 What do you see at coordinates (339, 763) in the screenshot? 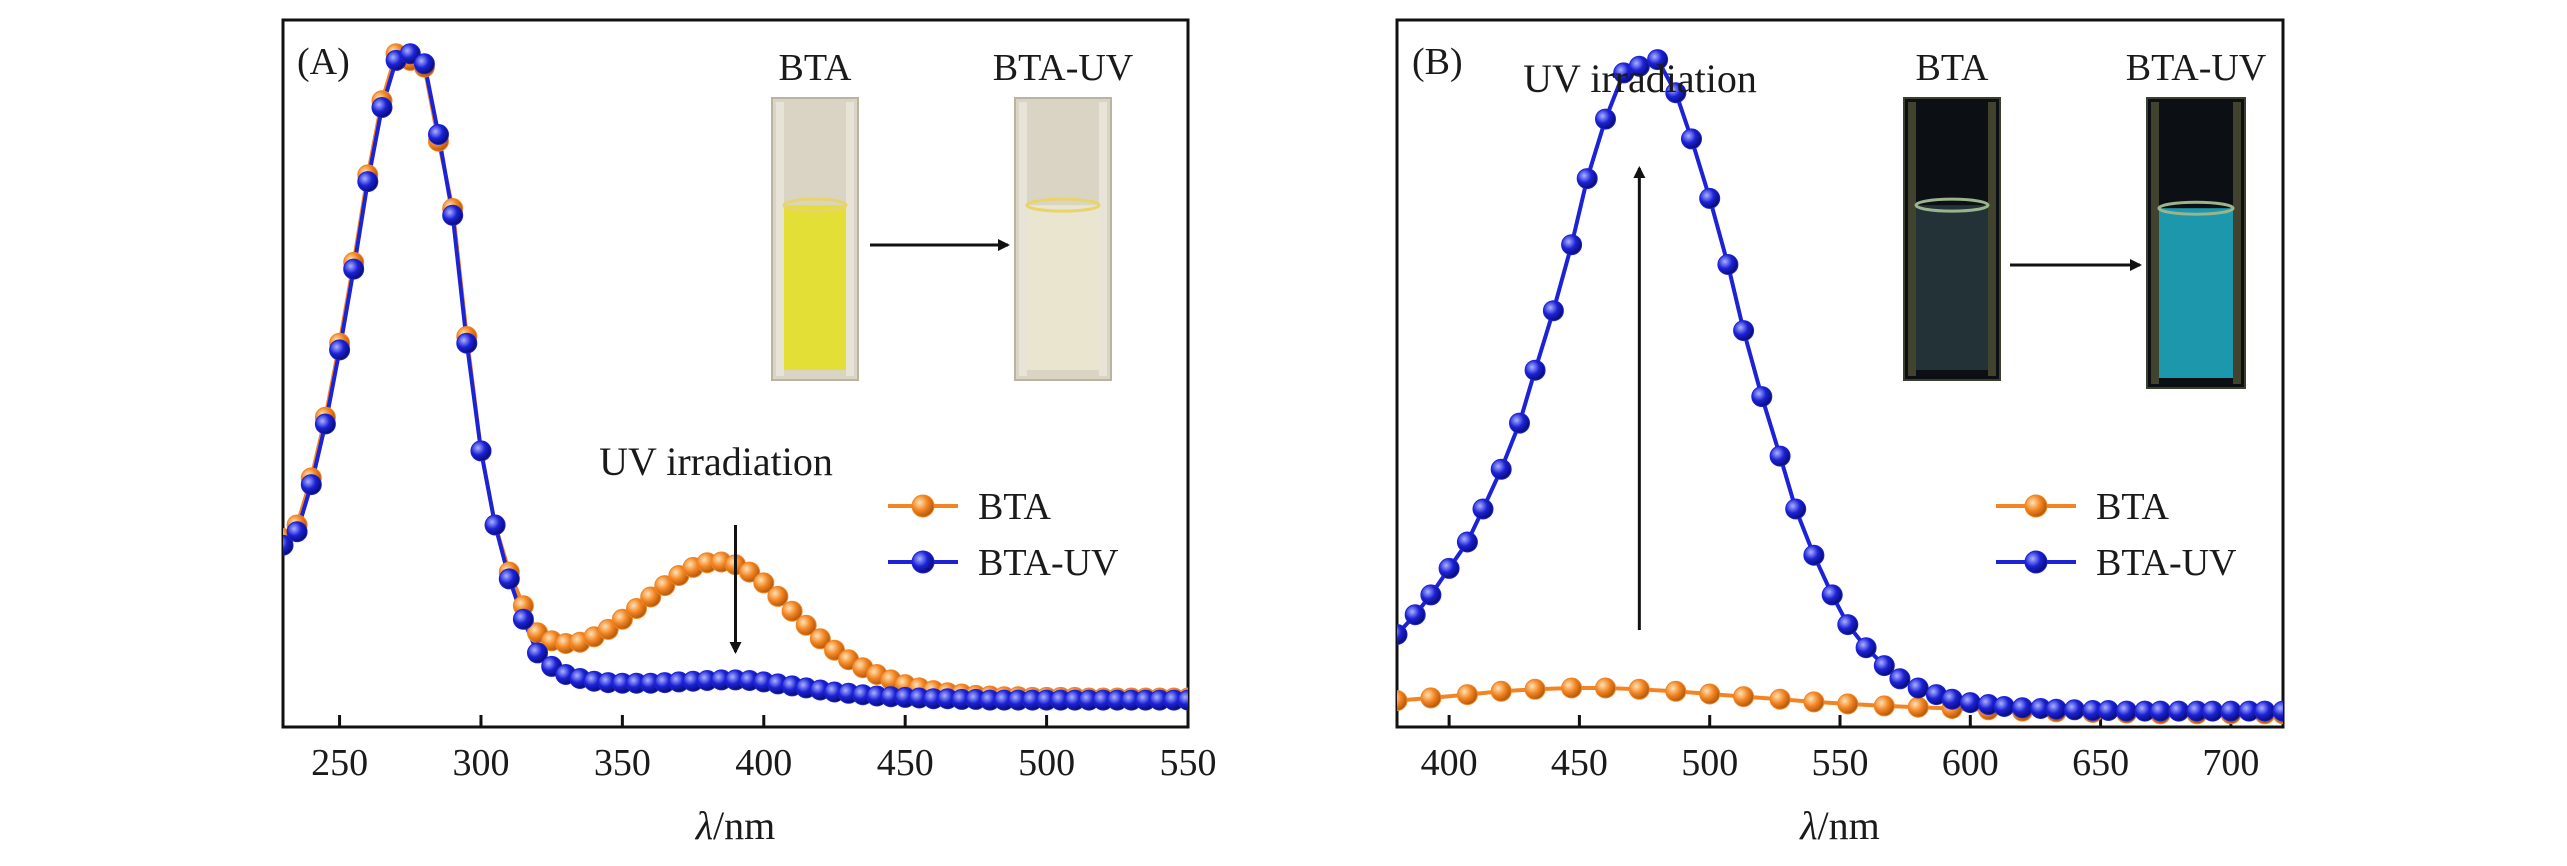
I see `x-tick-label: 250` at bounding box center [339, 763].